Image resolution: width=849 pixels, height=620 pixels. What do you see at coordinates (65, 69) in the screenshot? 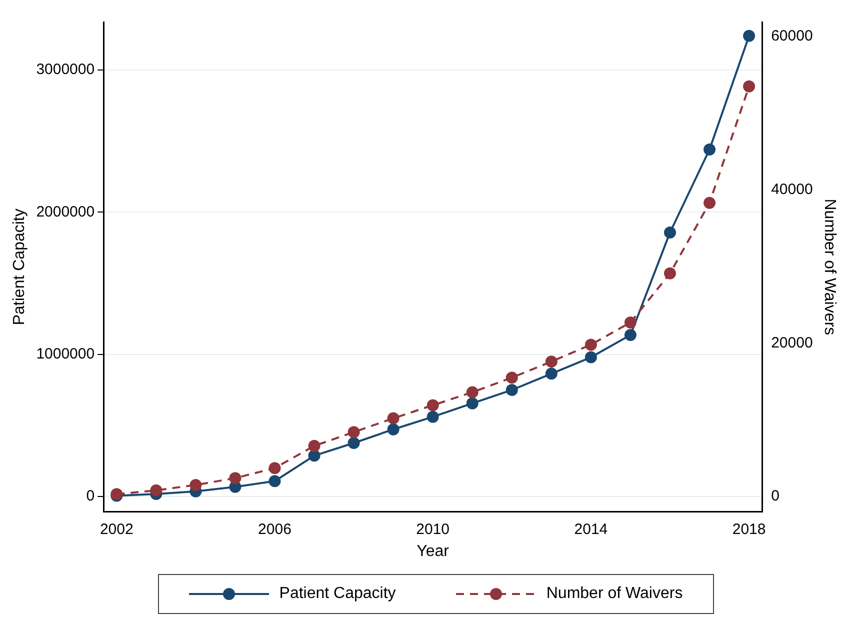
I see `y-tick-label: 3000000` at bounding box center [65, 69].